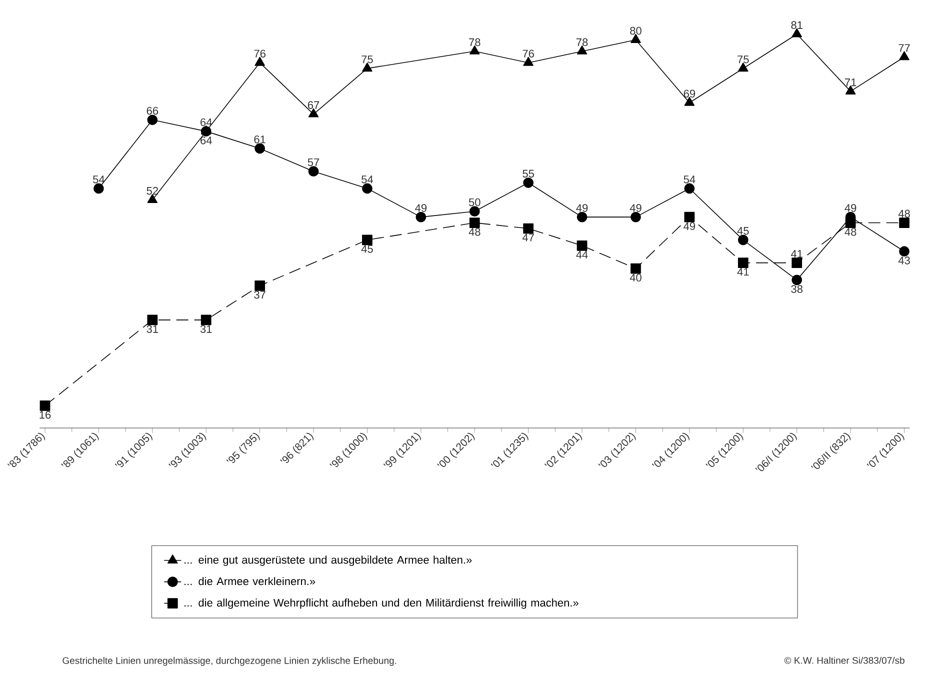  Describe the element at coordinates (796, 25) in the screenshot. I see `data-label: 81` at that location.